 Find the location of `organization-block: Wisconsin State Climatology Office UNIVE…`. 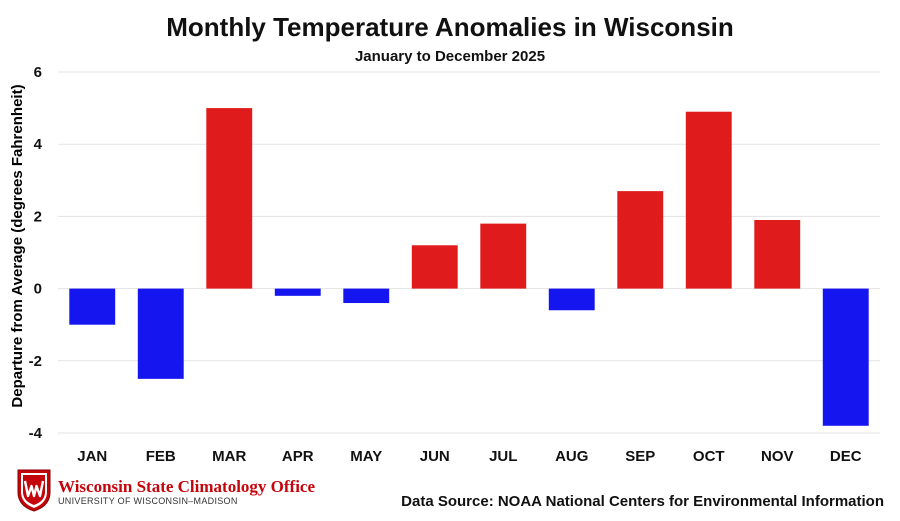

organization-block: Wisconsin State Climatology Office UNIVE… is located at coordinates (186, 492).